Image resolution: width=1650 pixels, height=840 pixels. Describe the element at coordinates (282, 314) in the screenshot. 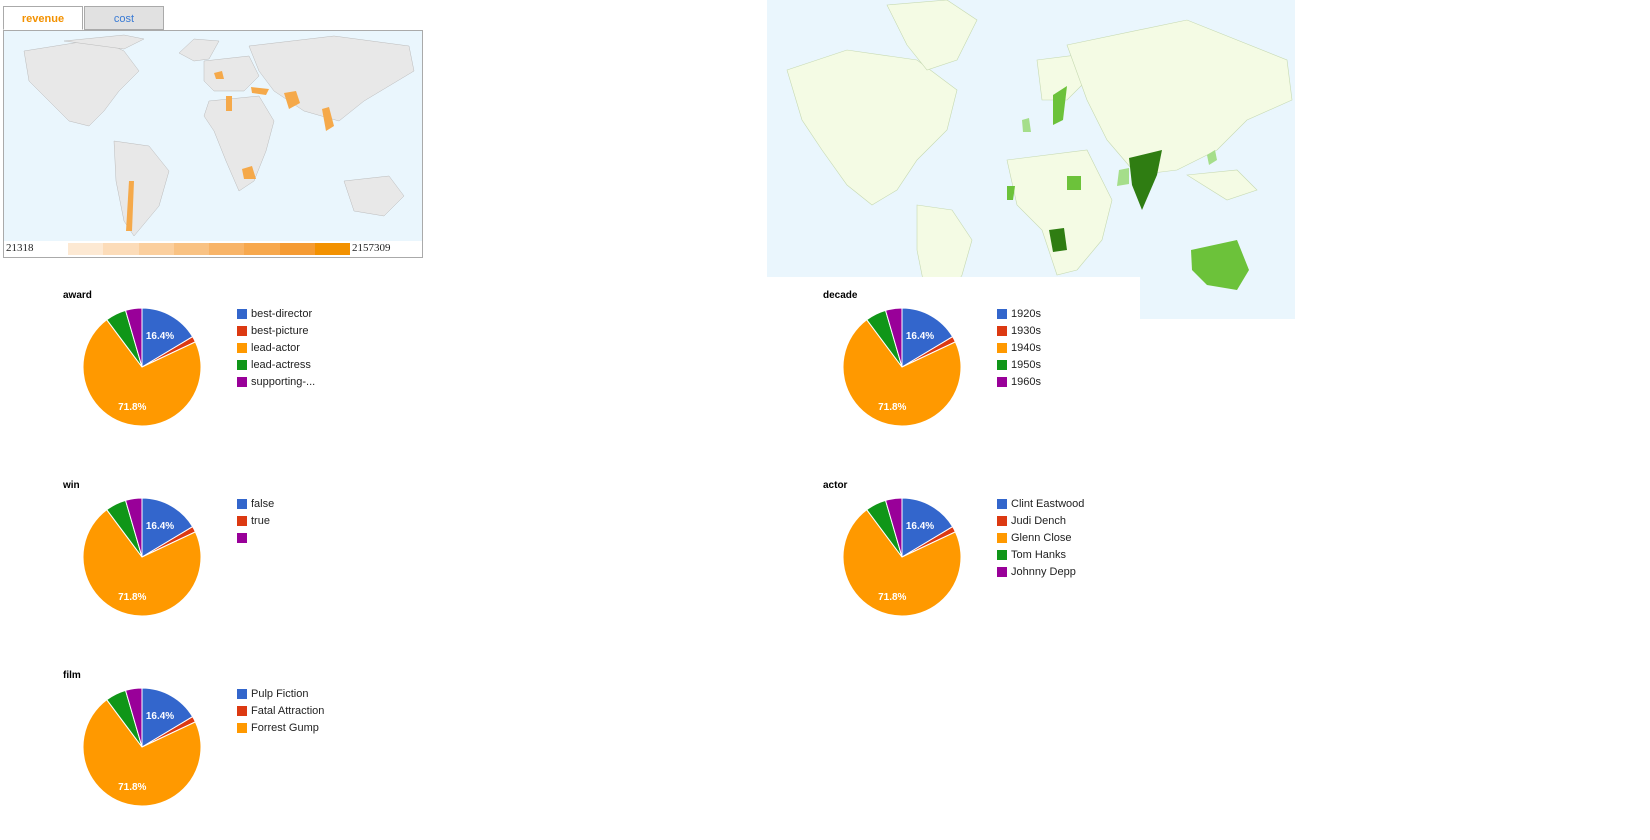

I see `legend-label: best-director` at that location.